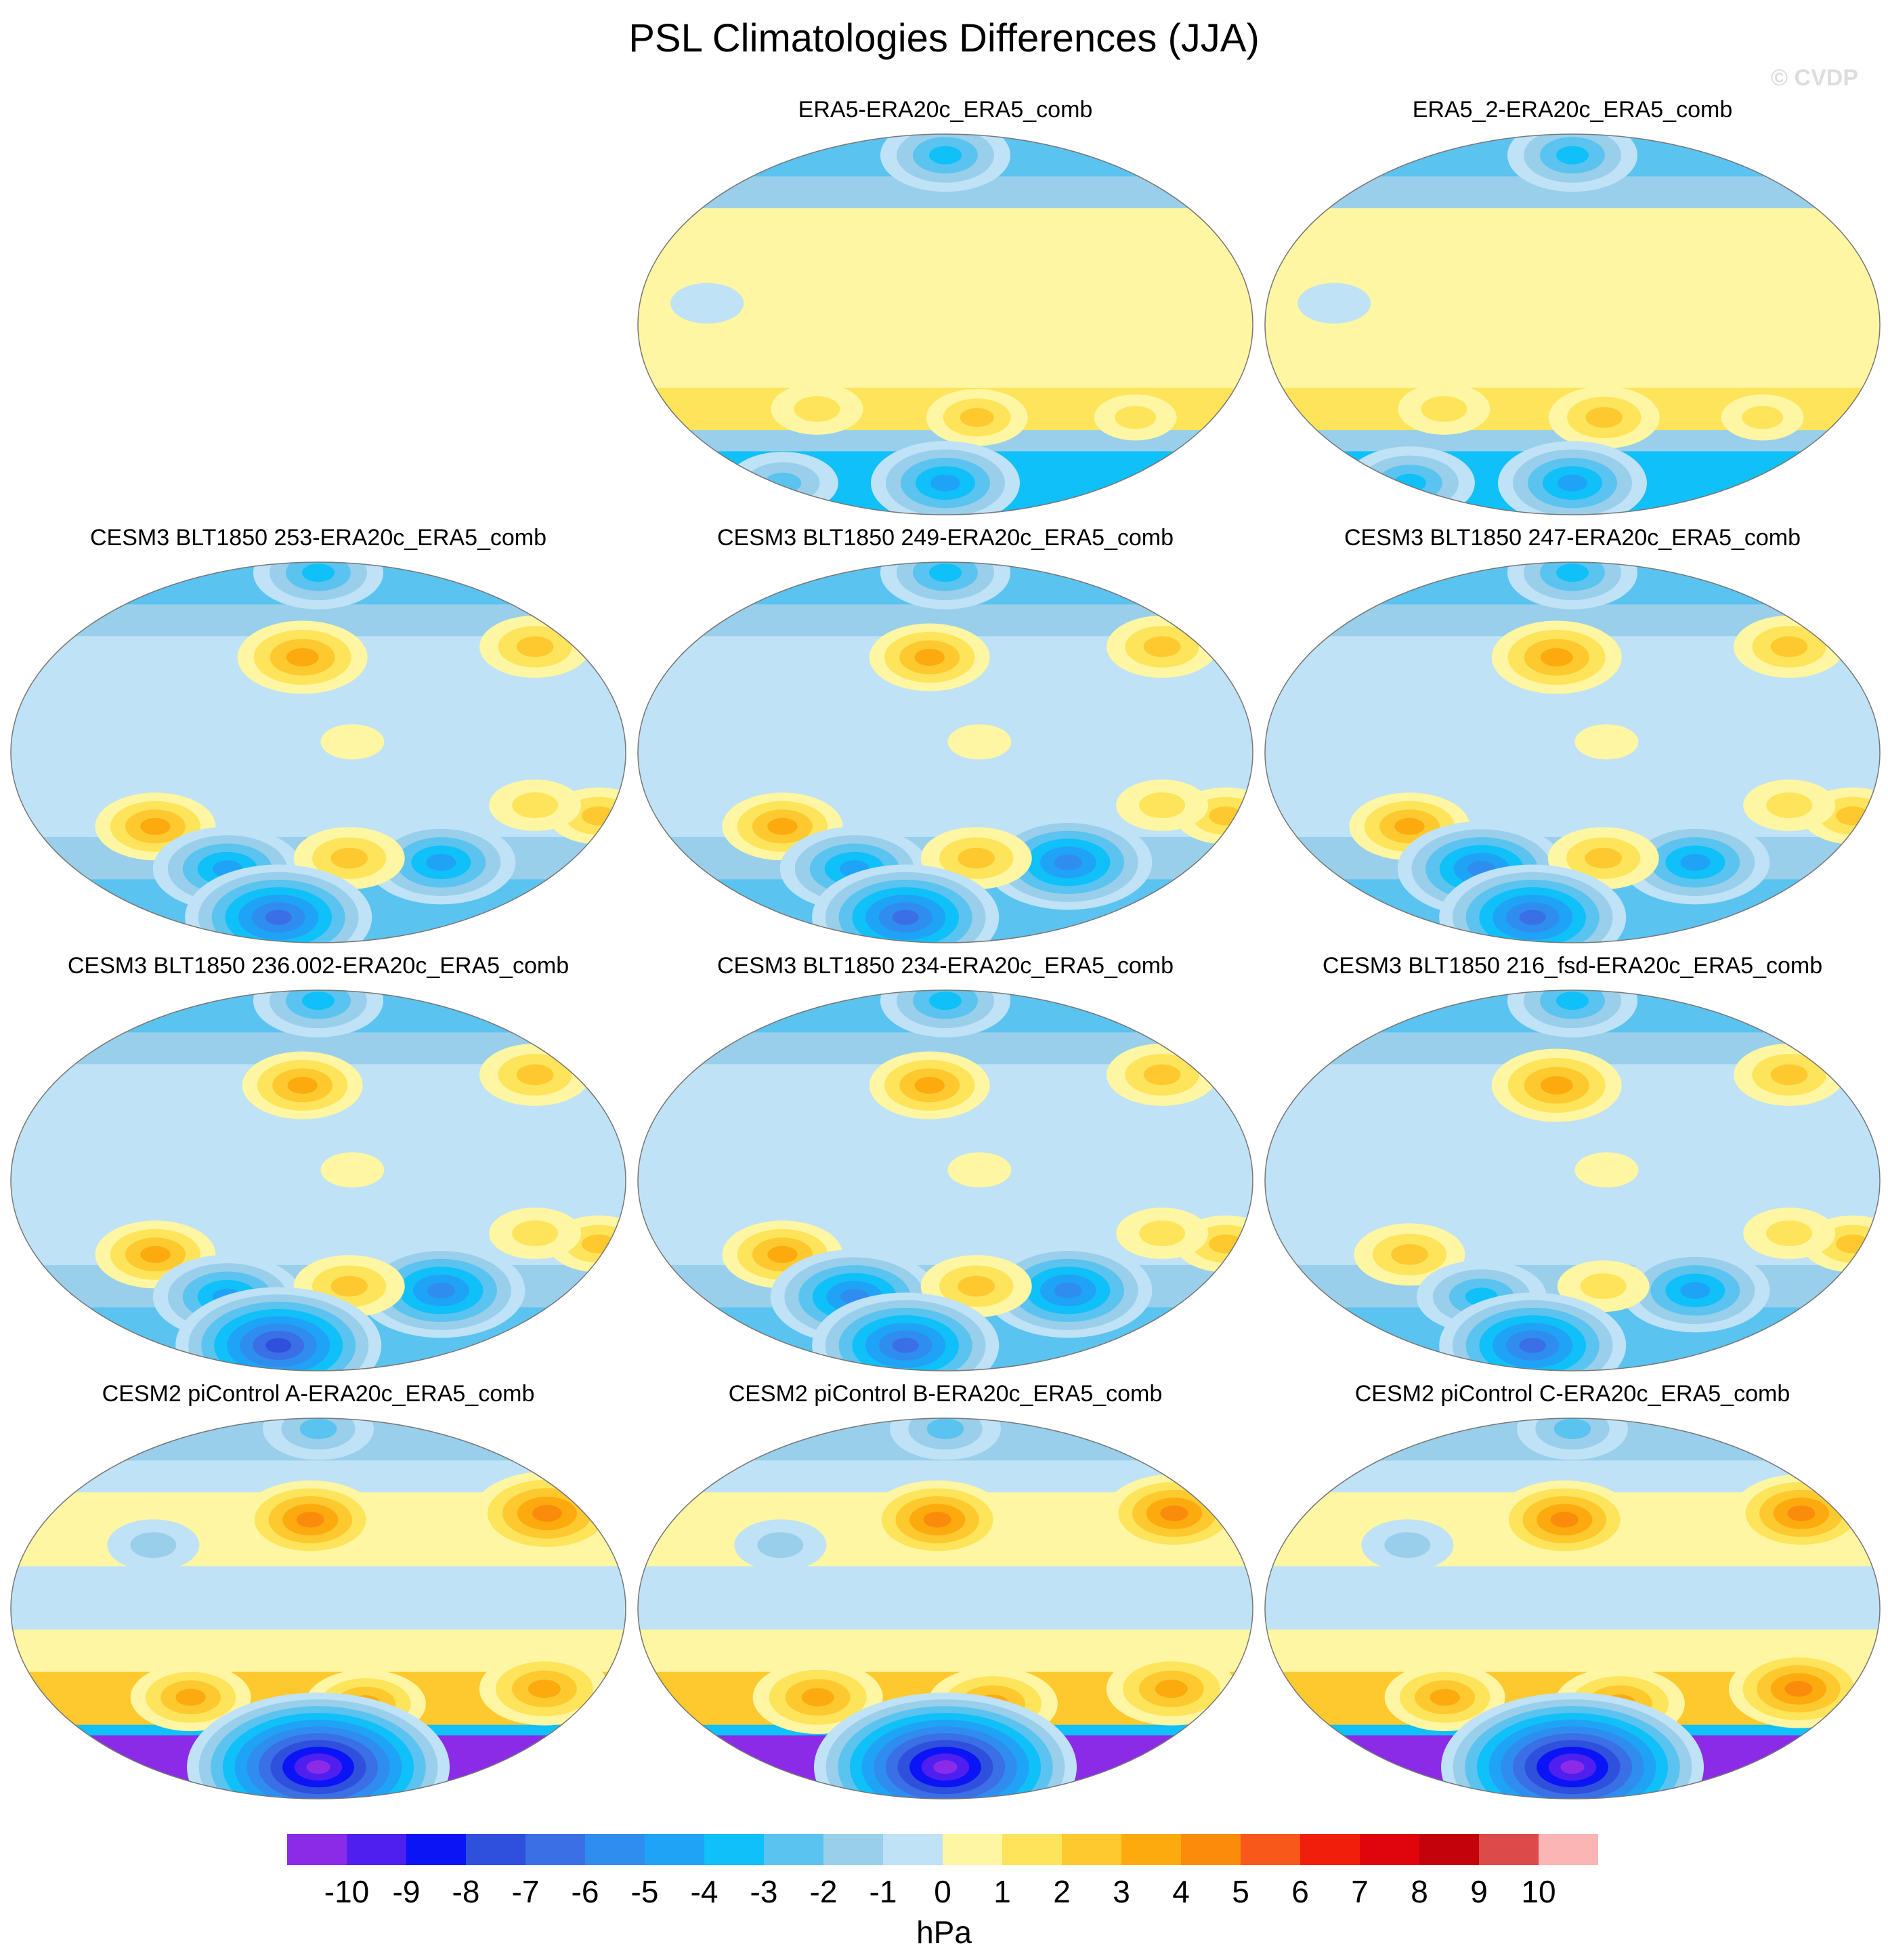 The image size is (1888, 1960). I want to click on chart-title: PSL Climatologies Differences (JJA), so click(944, 38).